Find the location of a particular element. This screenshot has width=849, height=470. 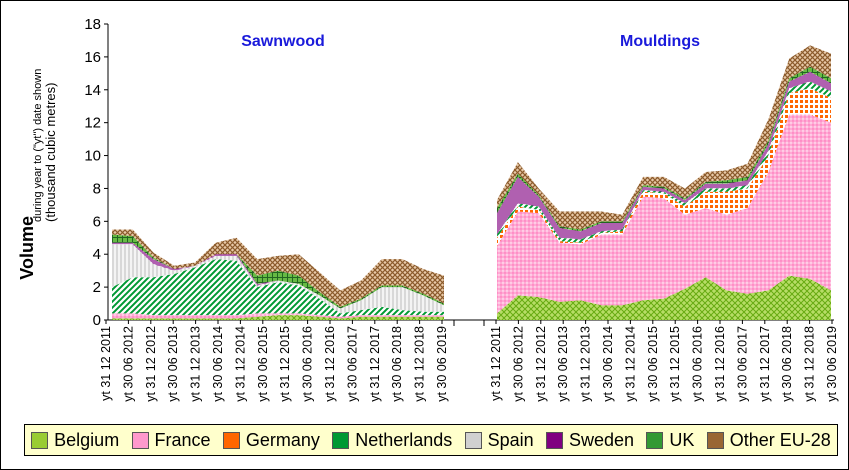

legend-item-sweden: Sweden is located at coordinates (590, 440).